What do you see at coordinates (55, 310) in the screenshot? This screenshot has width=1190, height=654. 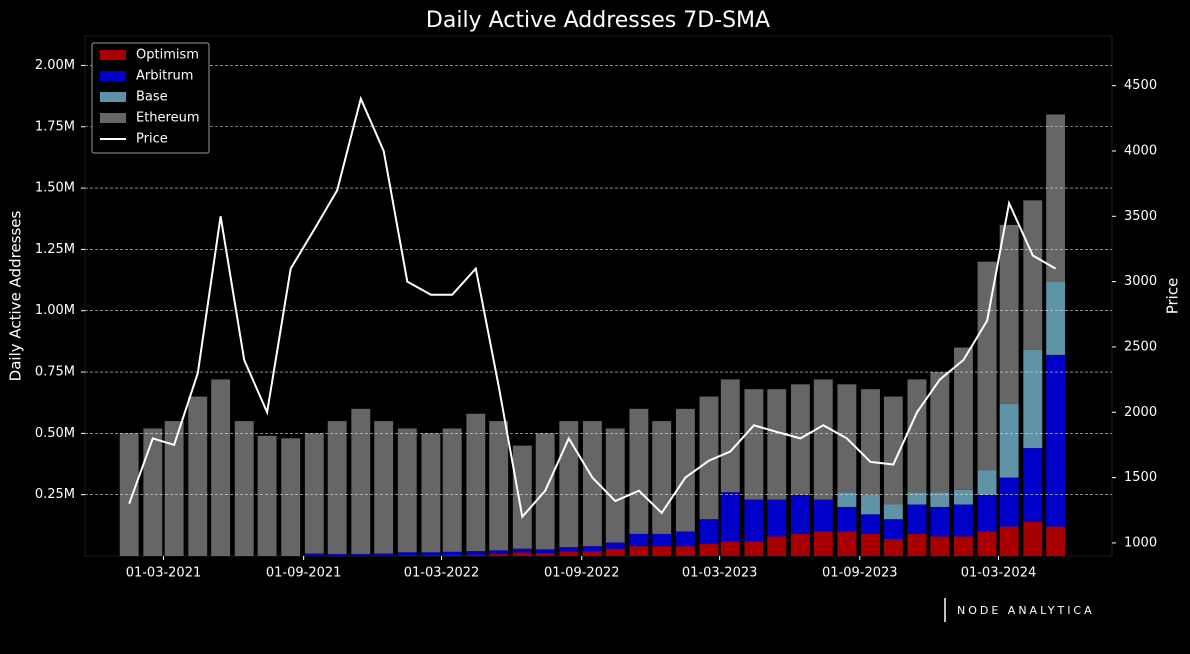 I see `y-tick-label: 1.00M` at bounding box center [55, 310].